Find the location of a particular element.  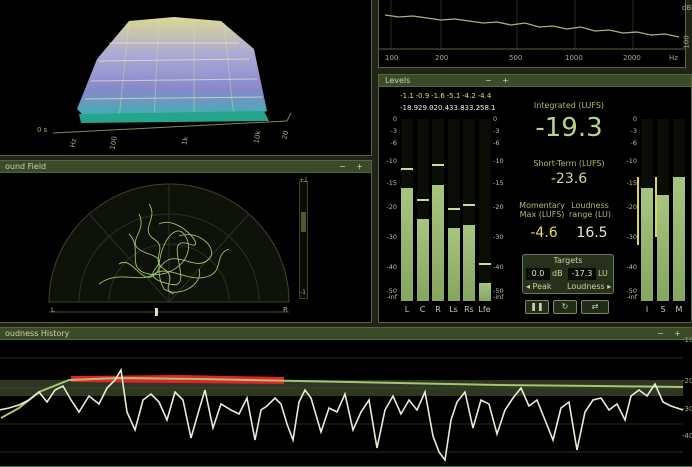

loudness-range-value: 16.5 is located at coordinates (592, 233).